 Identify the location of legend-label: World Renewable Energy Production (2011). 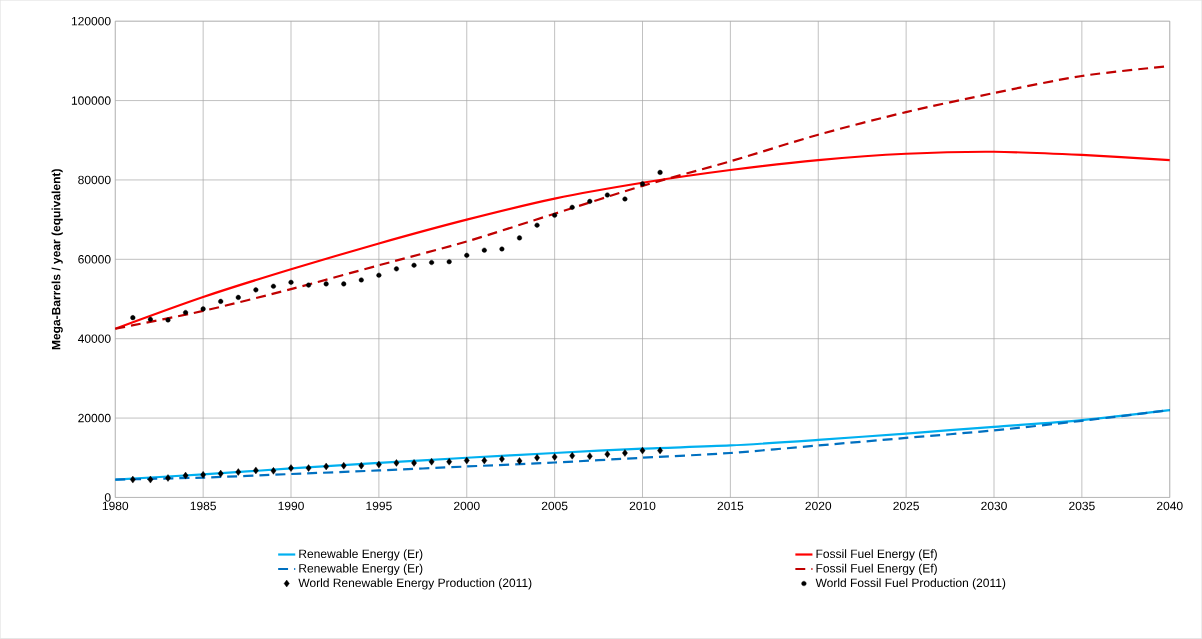
(415, 584).